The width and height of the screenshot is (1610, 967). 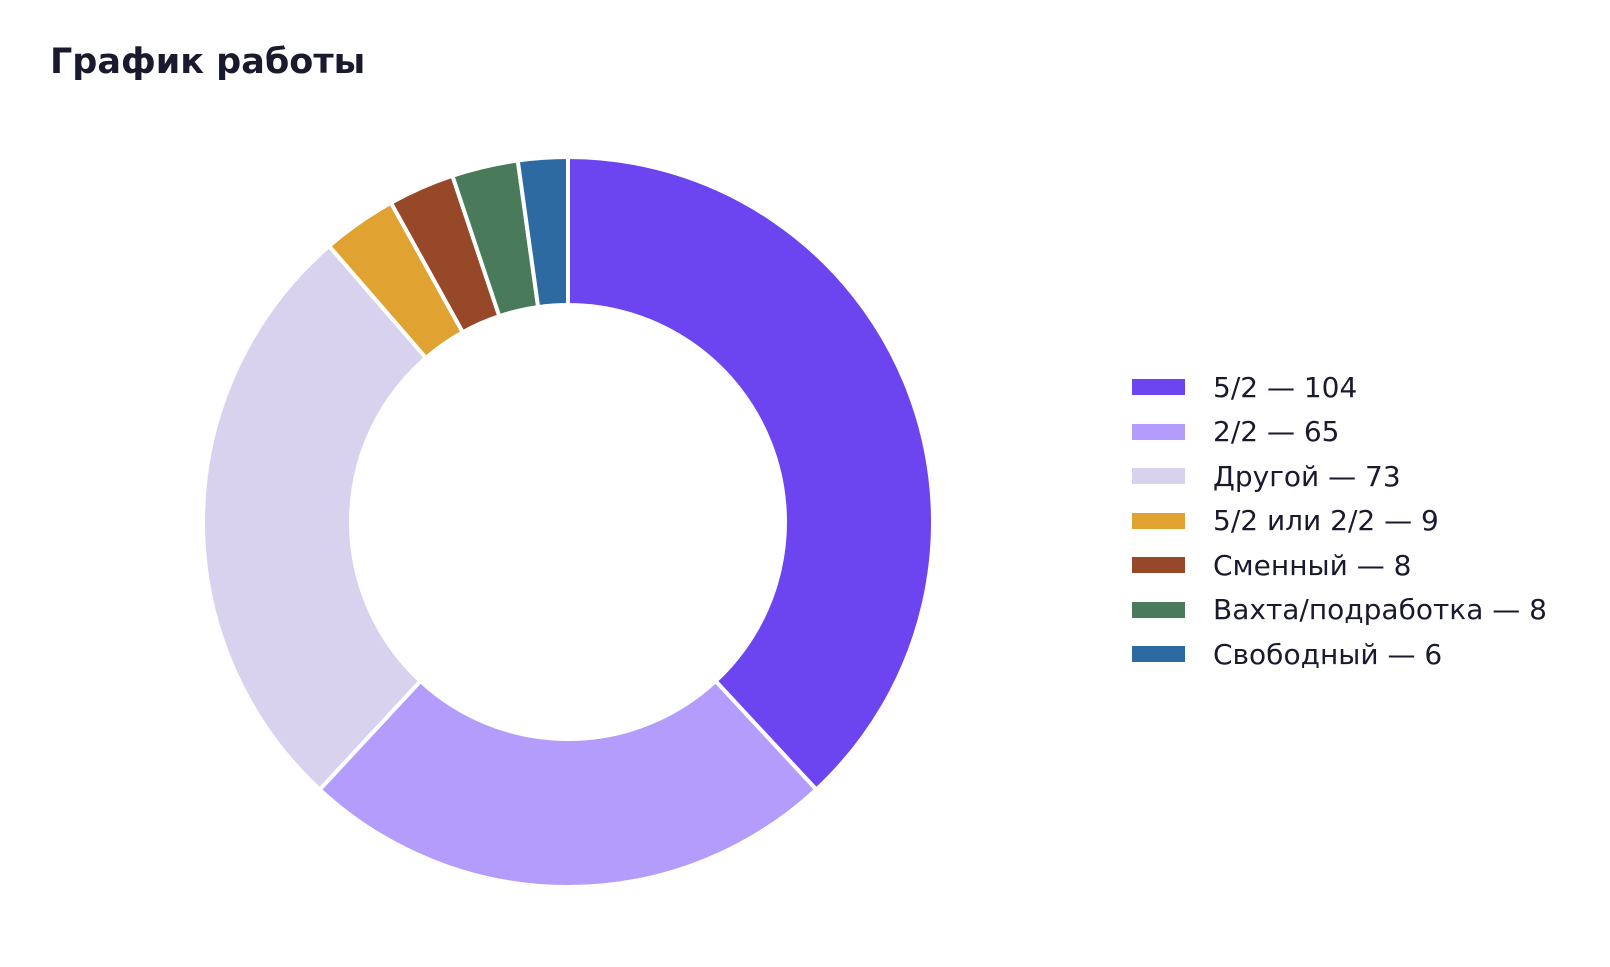 I want to click on legend-label: 5/2 — 104, so click(x=1285, y=387).